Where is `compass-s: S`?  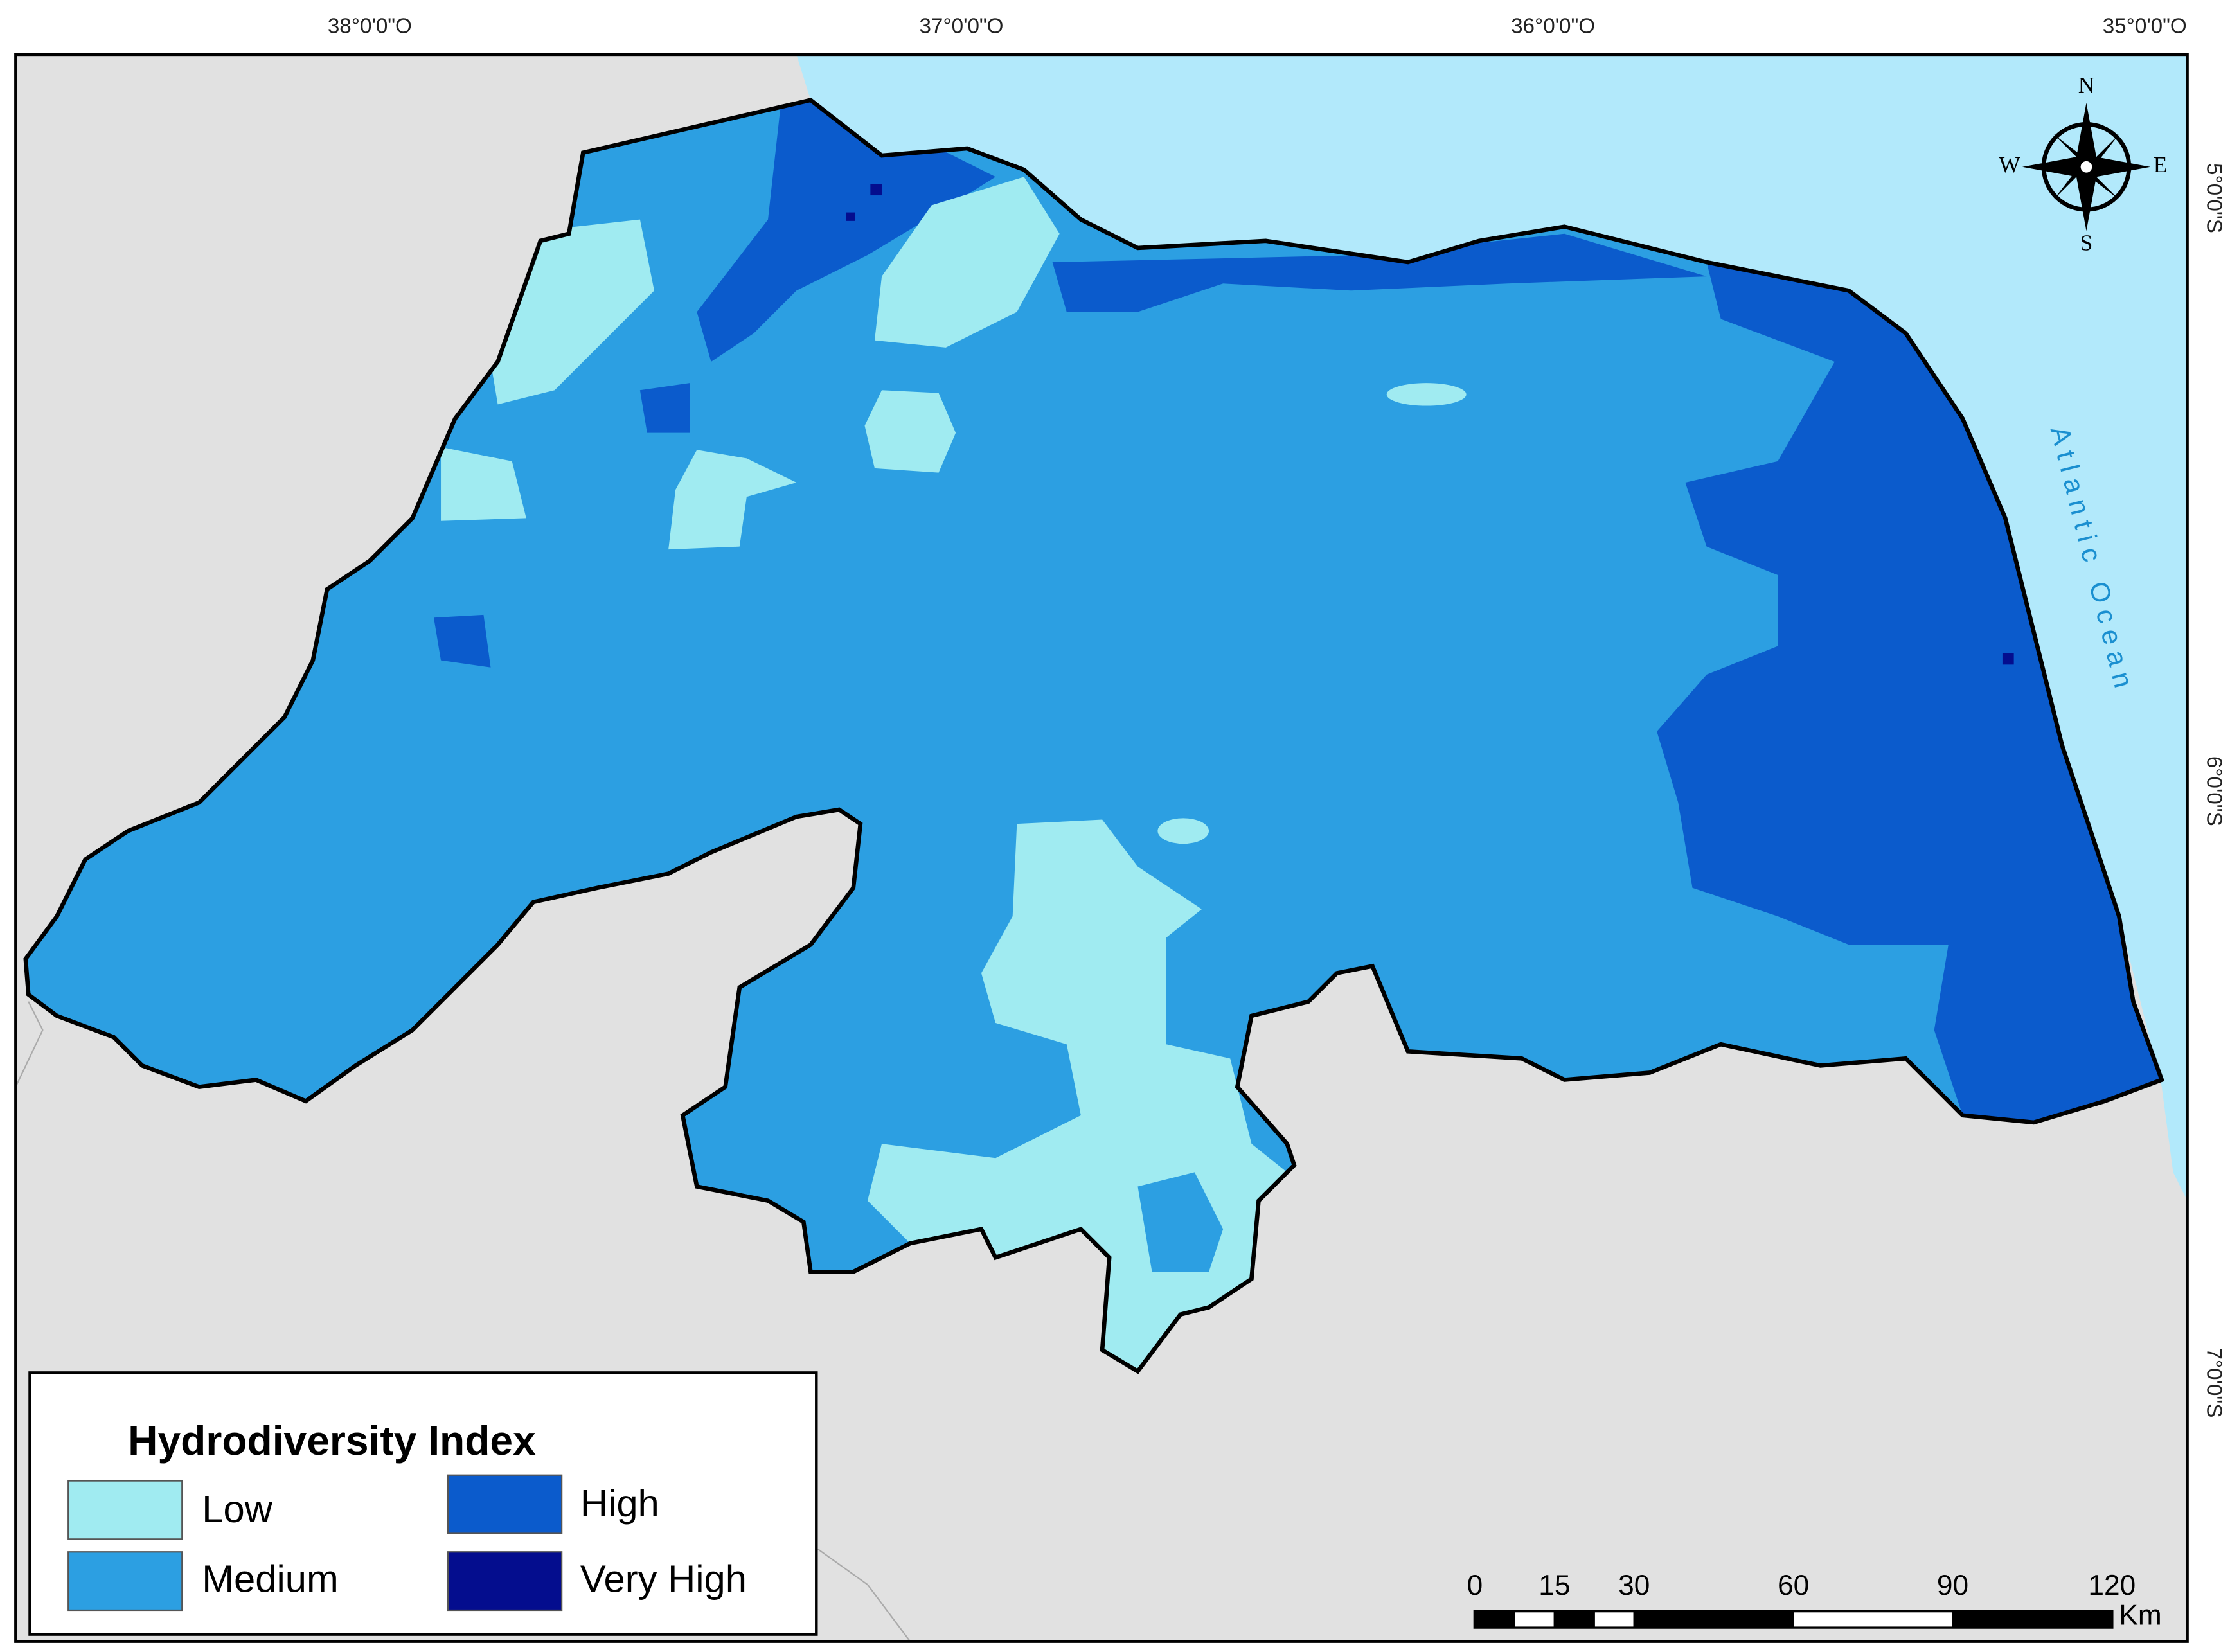 compass-s: S is located at coordinates (2086, 243).